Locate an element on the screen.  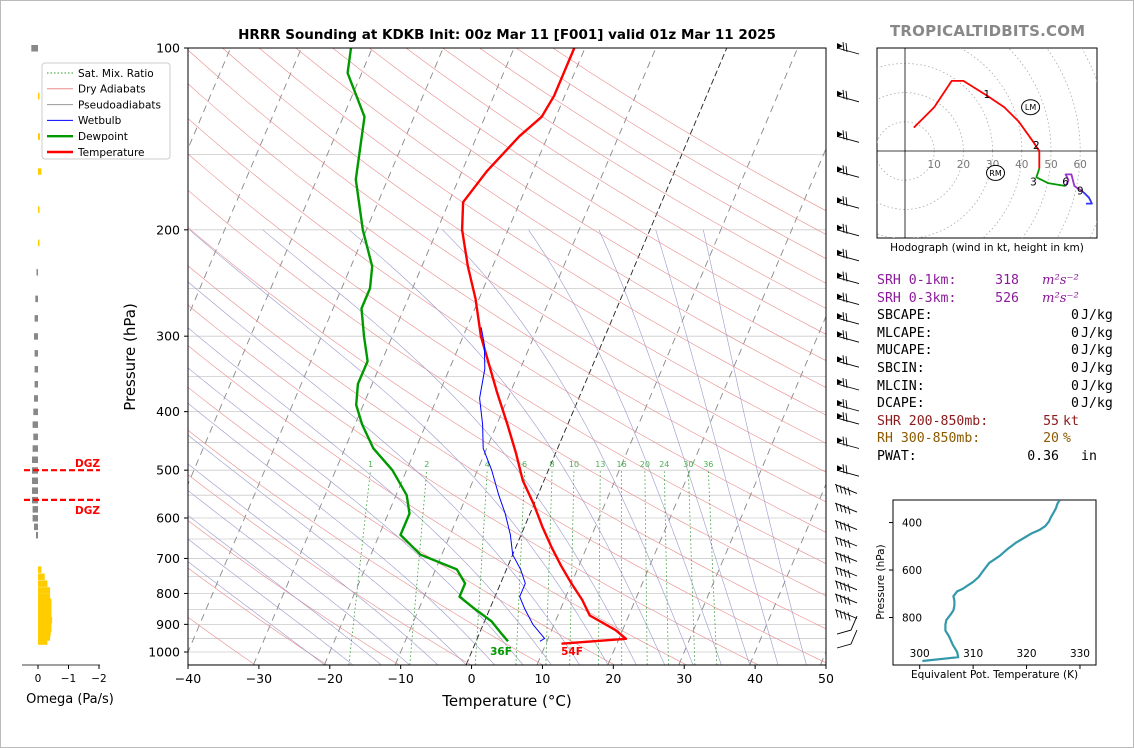
surface-temperature-label: 54F is located at coordinates (572, 652).